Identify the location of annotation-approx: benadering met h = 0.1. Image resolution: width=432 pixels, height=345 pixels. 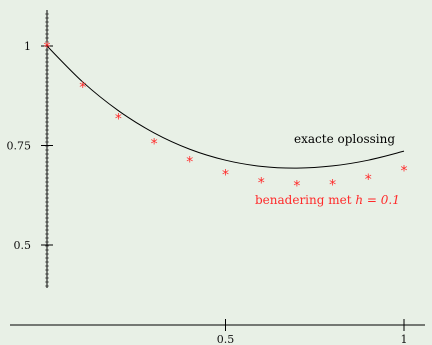
(327, 200).